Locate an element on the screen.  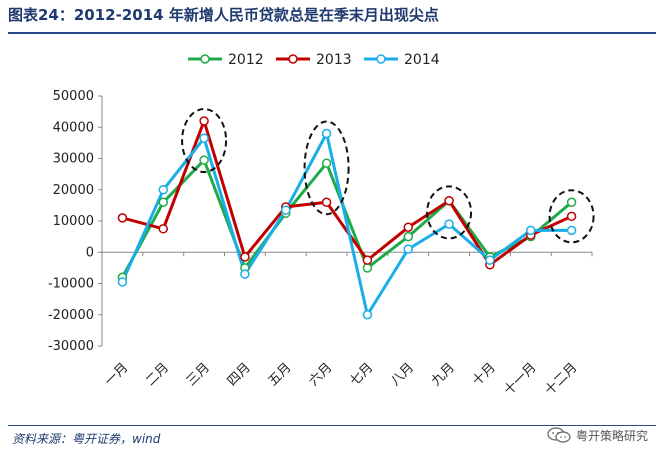
legend-marker-2014 is located at coordinates (381, 59).